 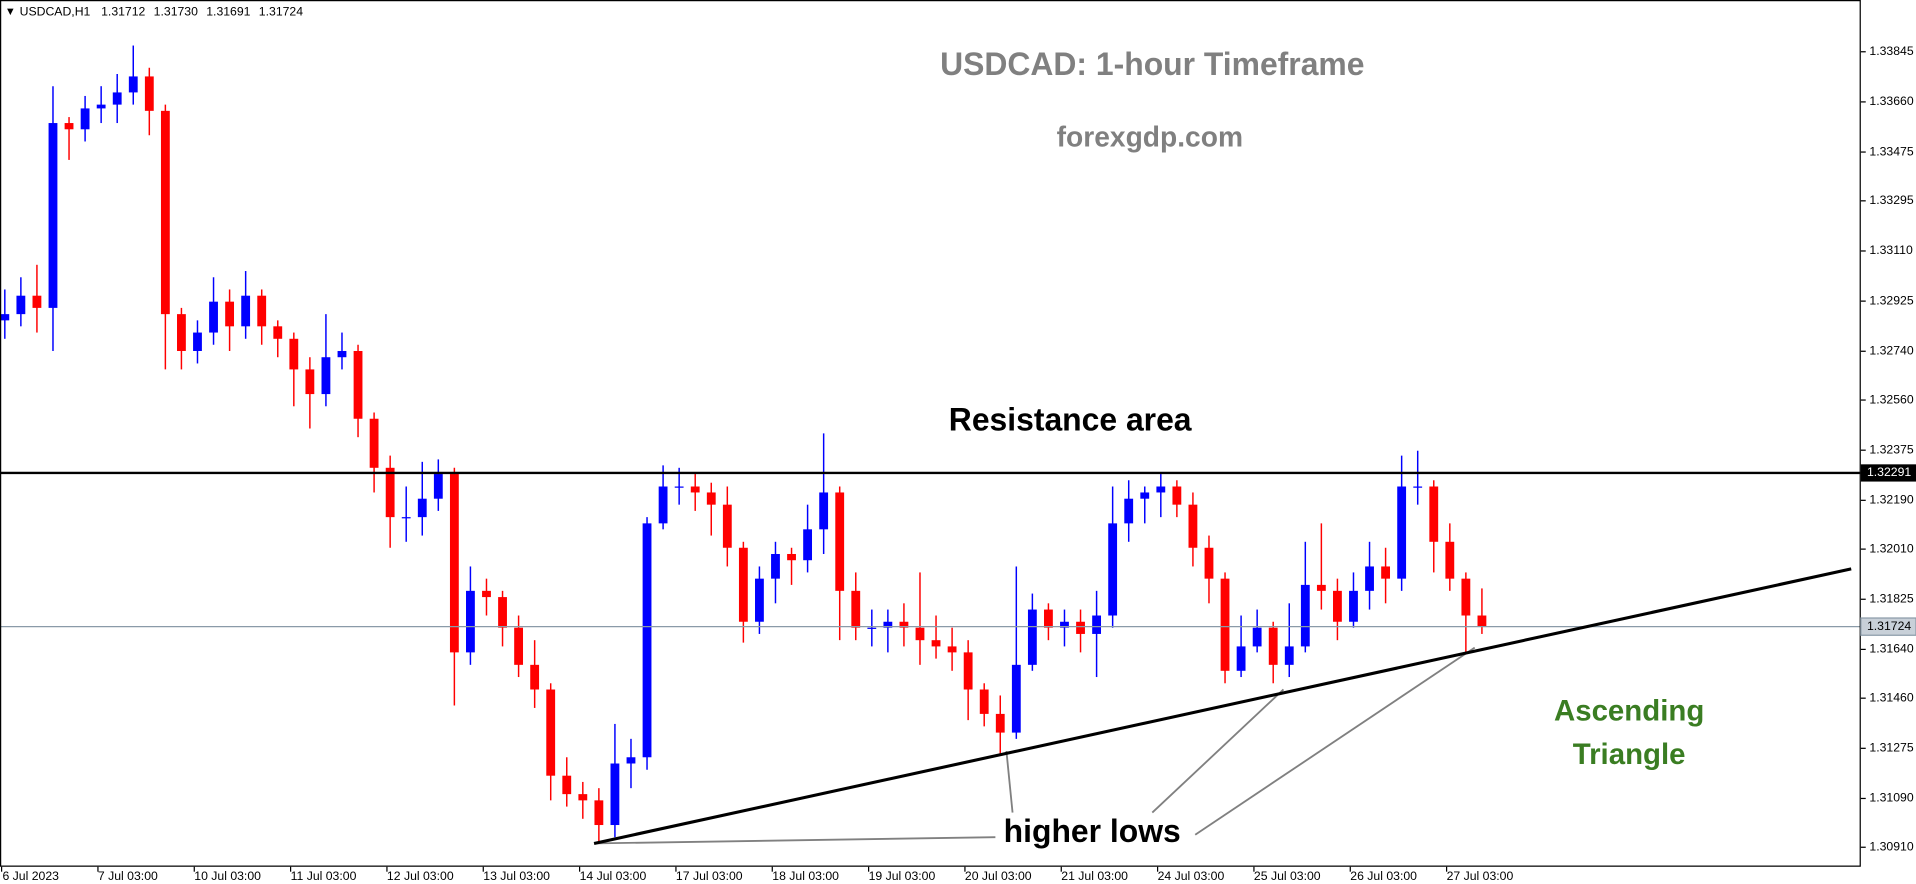 I want to click on symbol: USDCAD,H1, so click(x=55, y=12).